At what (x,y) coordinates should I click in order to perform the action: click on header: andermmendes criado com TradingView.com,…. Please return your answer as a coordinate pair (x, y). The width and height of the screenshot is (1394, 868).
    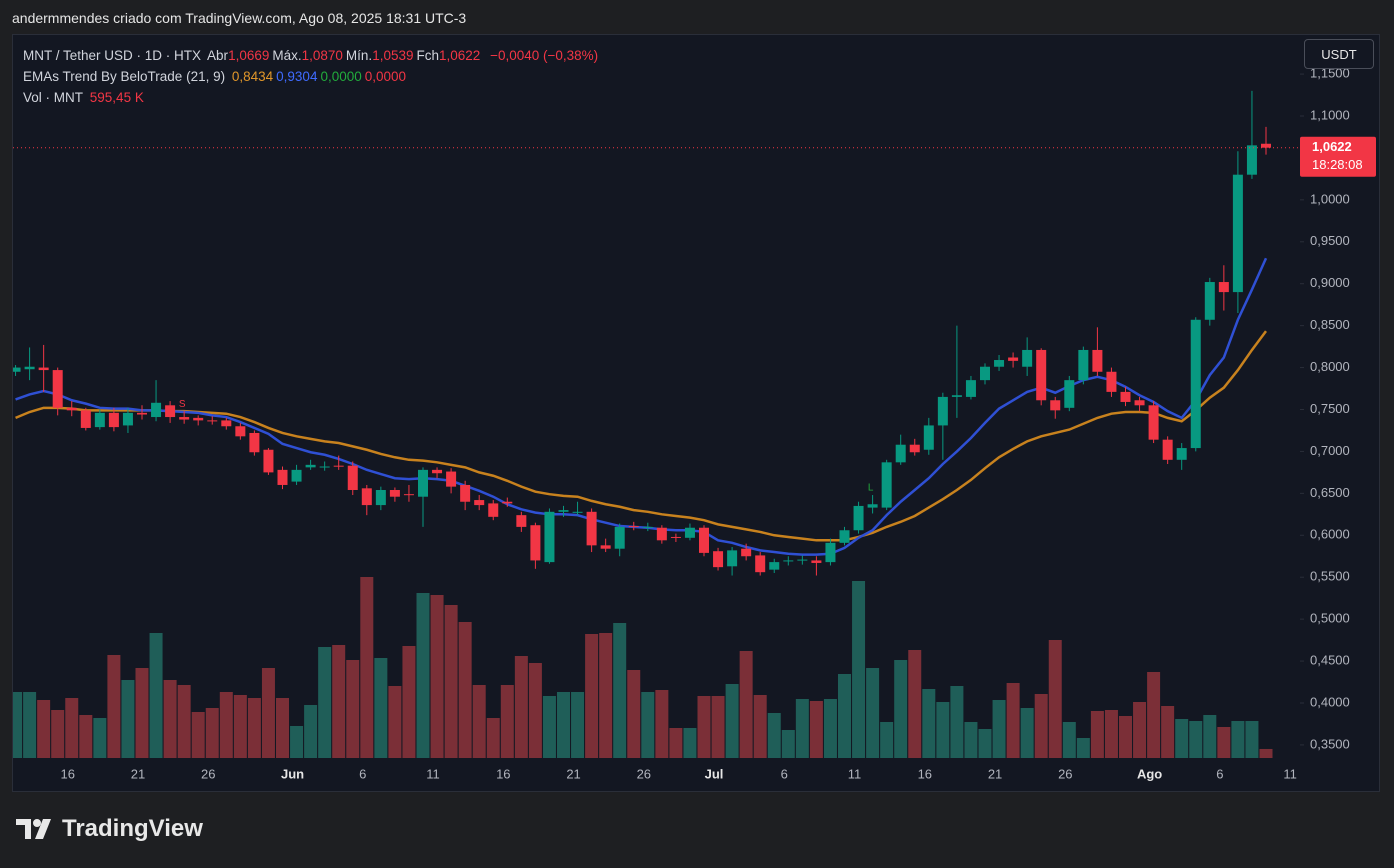
    Looking at the image, I should click on (239, 18).